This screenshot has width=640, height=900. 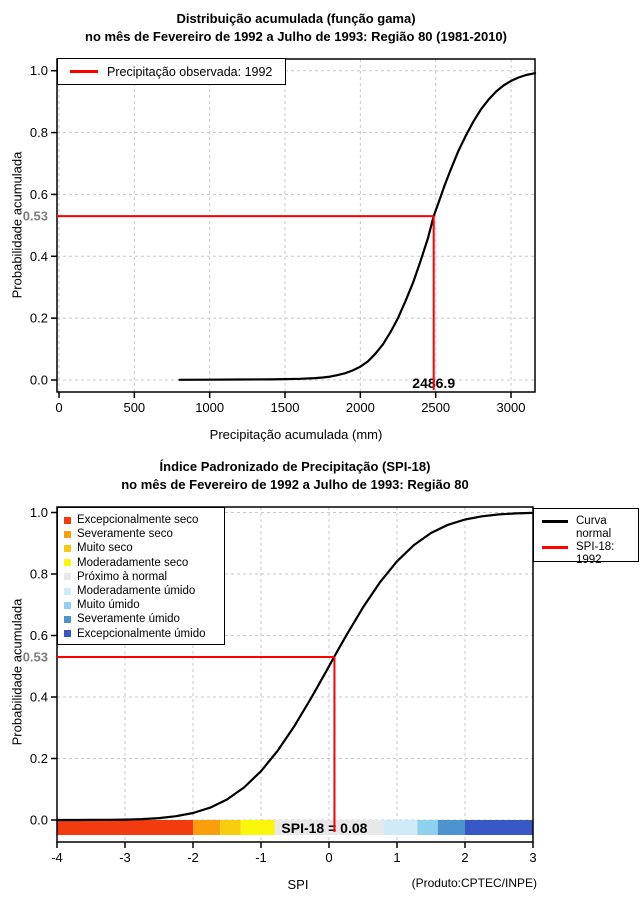 What do you see at coordinates (360, 407) in the screenshot?
I see `x-tick-label: 2000` at bounding box center [360, 407].